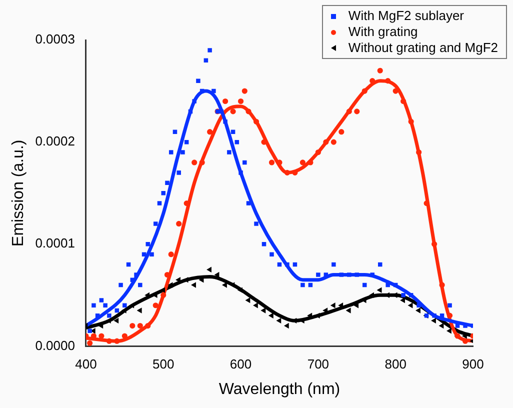  Describe the element at coordinates (86, 364) in the screenshot. I see `x-tick-label: 400` at that location.